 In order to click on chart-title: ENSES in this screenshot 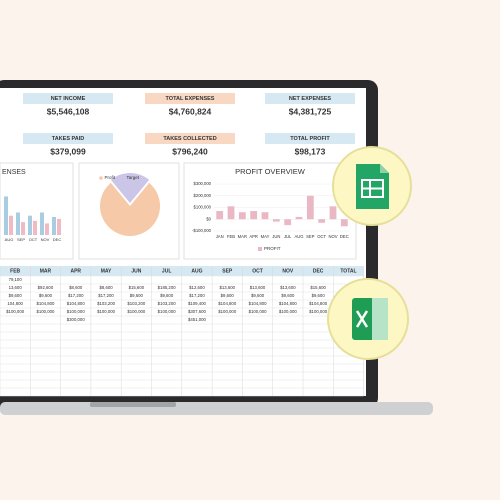, I will do `click(14, 172)`.